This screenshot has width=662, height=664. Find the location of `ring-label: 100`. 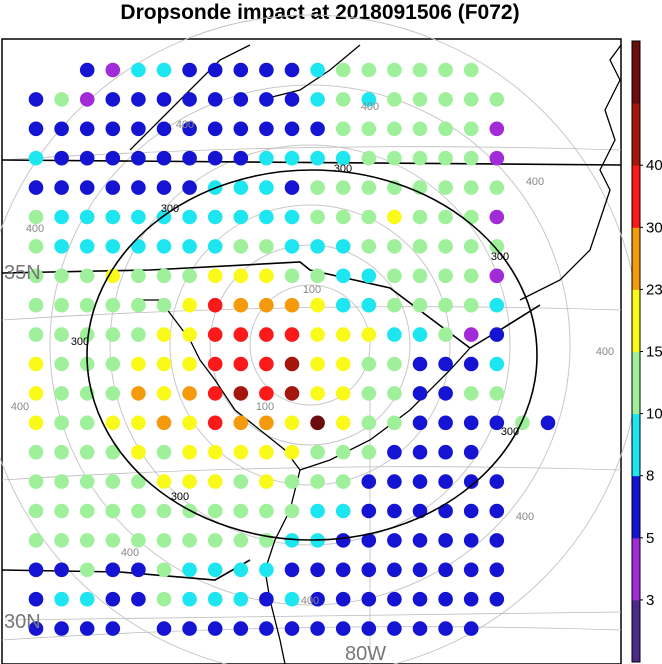

ring-label: 100 is located at coordinates (312, 290).